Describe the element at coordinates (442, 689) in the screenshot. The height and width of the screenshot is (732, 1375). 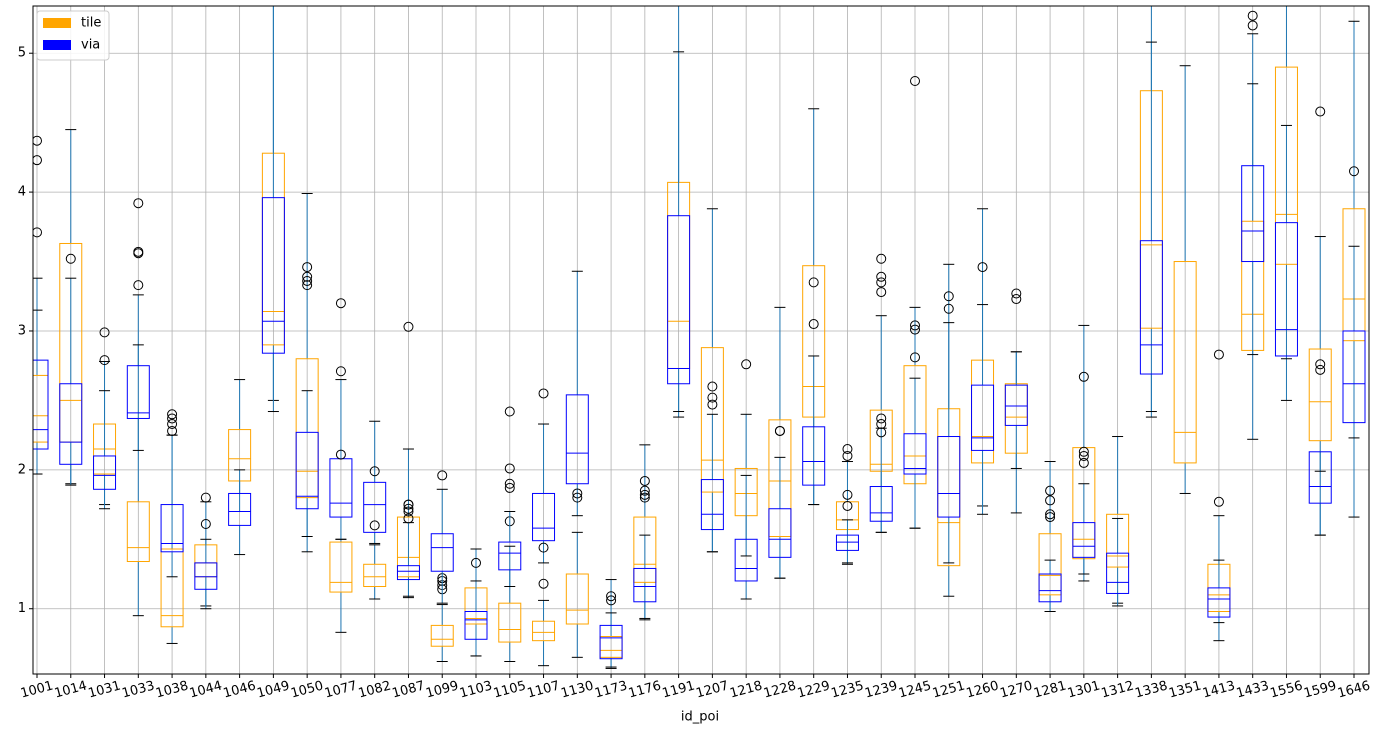
I see `x-tick-label: 1099` at that location.